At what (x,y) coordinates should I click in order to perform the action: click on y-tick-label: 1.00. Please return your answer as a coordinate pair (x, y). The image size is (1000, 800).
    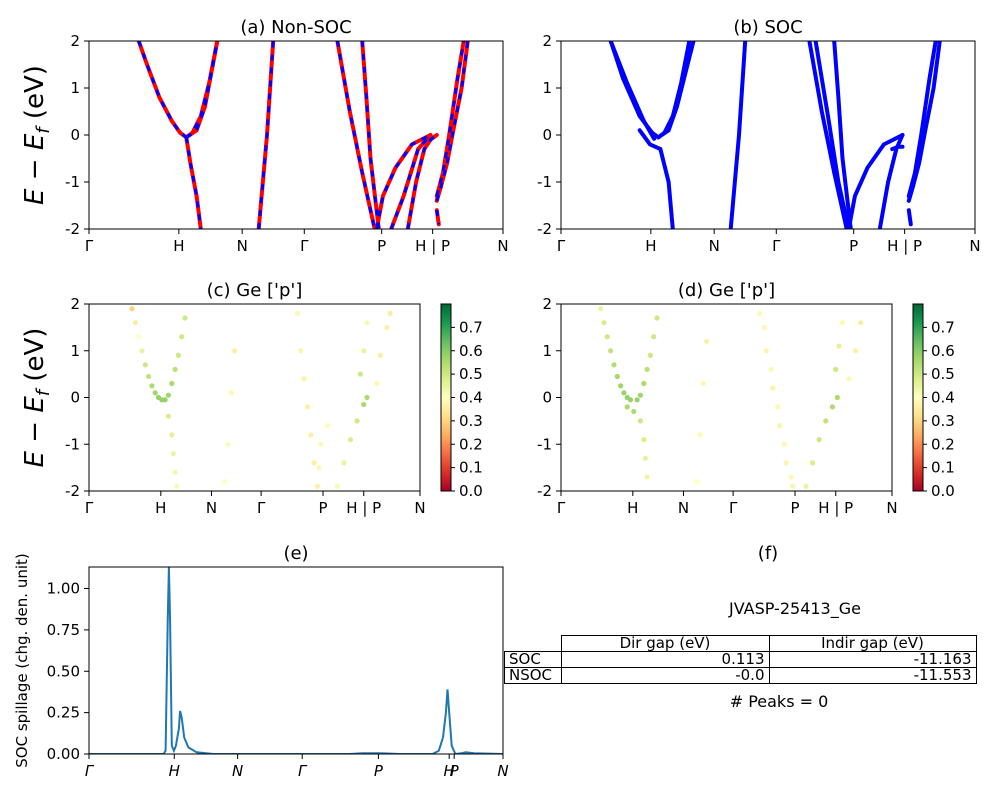
    Looking at the image, I should click on (63, 589).